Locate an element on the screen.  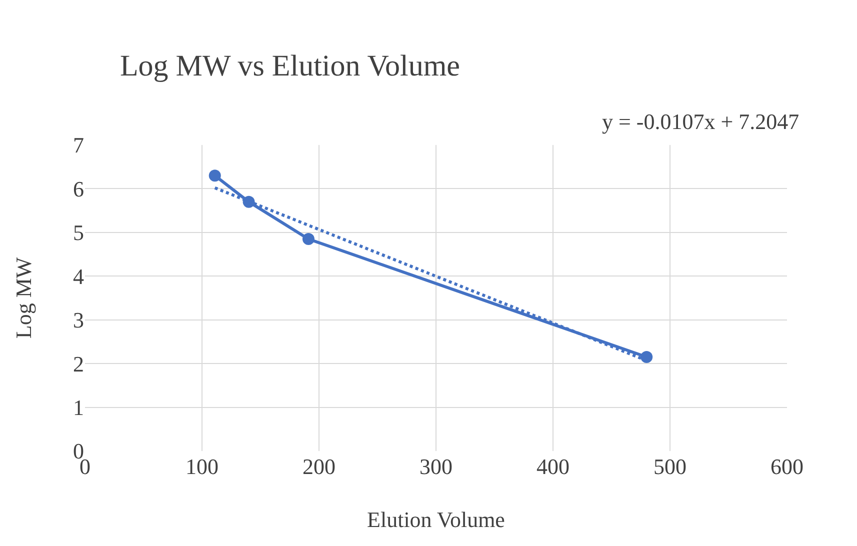
y-tick-label: 1 is located at coordinates (78, 407).